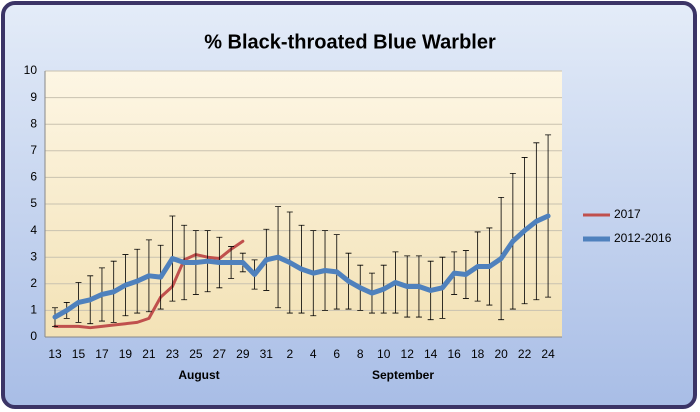 Image resolution: width=700 pixels, height=412 pixels. I want to click on legend-label: 2017, so click(627, 214).